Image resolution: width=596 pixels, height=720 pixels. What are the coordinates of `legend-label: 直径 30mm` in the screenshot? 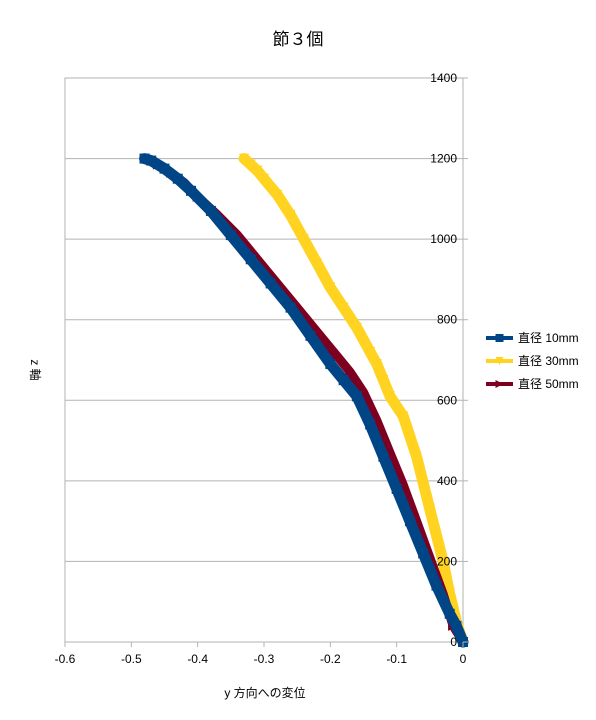 It's located at (548, 361).